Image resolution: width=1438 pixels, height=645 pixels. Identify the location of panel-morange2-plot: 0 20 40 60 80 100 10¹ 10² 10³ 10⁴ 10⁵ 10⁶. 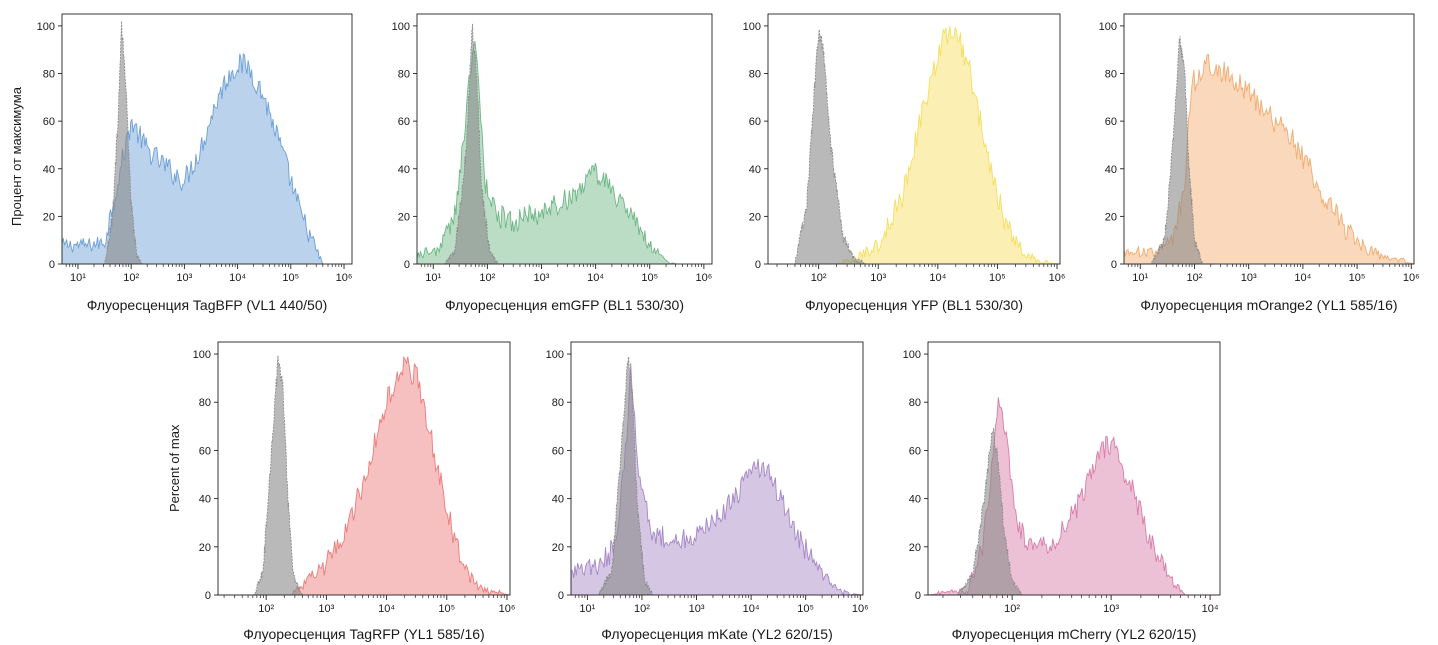
(1259, 148).